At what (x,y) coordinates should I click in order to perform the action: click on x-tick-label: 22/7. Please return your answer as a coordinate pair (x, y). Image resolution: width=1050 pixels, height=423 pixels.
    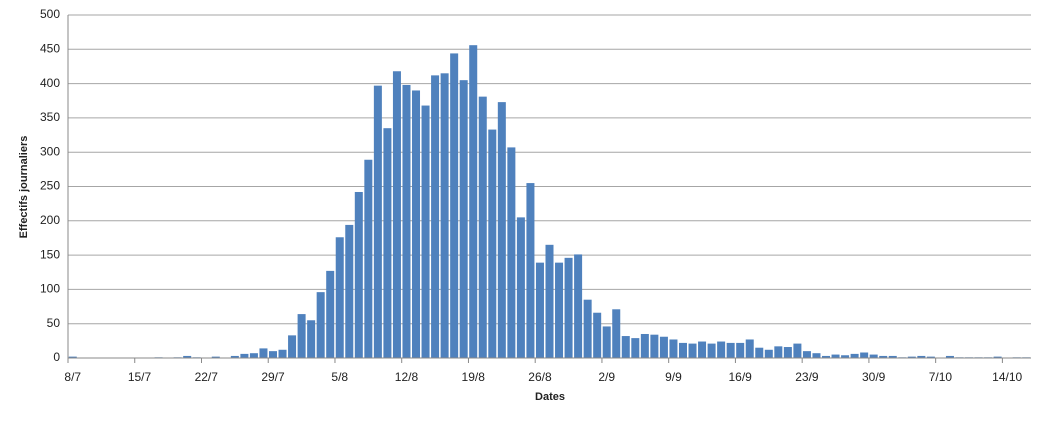
    Looking at the image, I should click on (207, 377).